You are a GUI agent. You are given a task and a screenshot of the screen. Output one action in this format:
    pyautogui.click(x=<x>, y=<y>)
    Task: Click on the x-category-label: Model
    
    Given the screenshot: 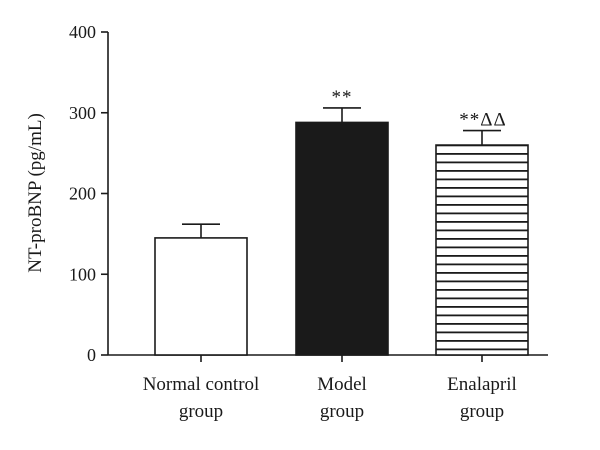 What is the action you would take?
    pyautogui.click(x=342, y=384)
    